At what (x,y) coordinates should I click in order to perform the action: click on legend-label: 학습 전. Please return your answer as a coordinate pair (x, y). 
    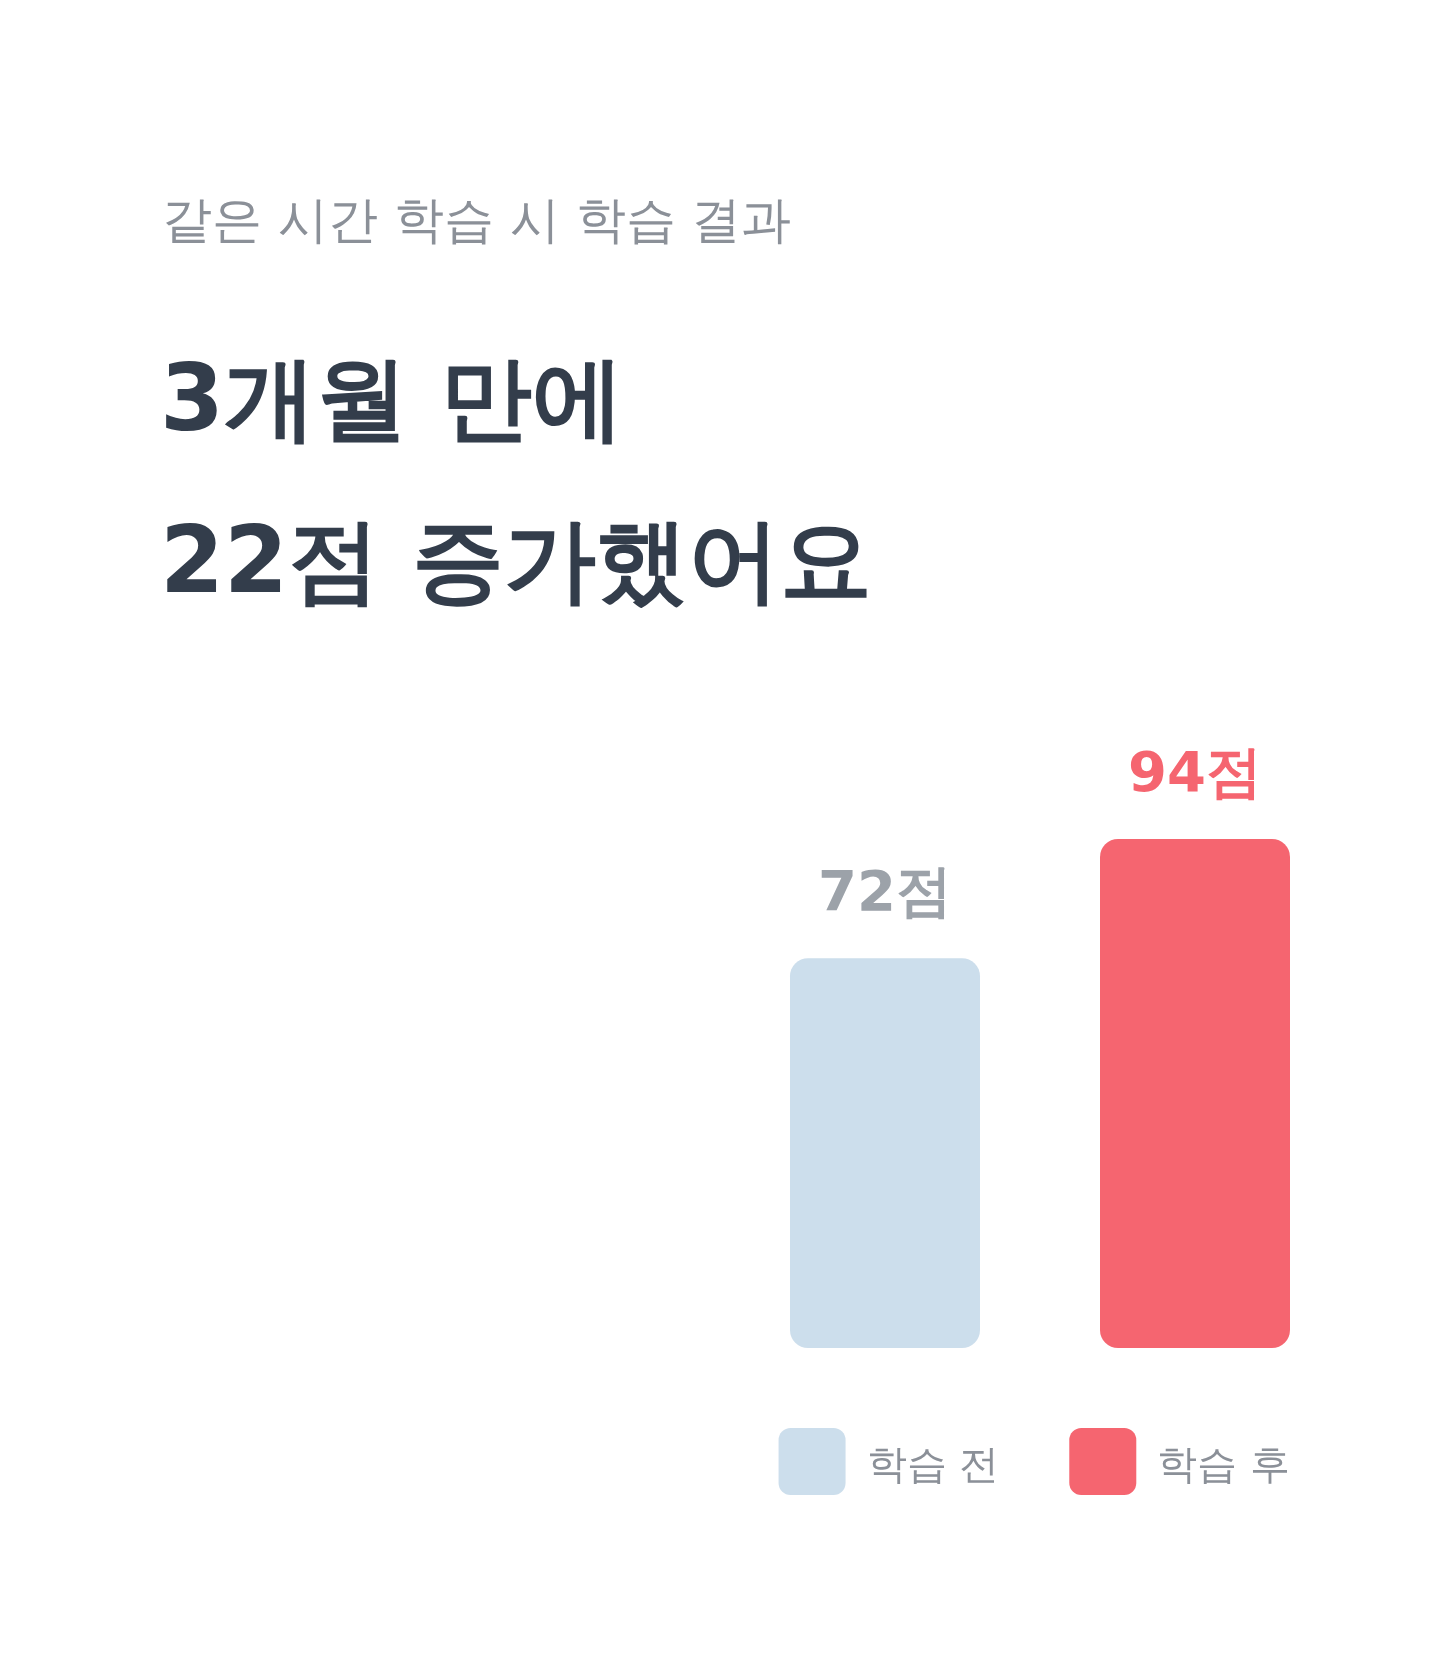
    Looking at the image, I should click on (933, 1464).